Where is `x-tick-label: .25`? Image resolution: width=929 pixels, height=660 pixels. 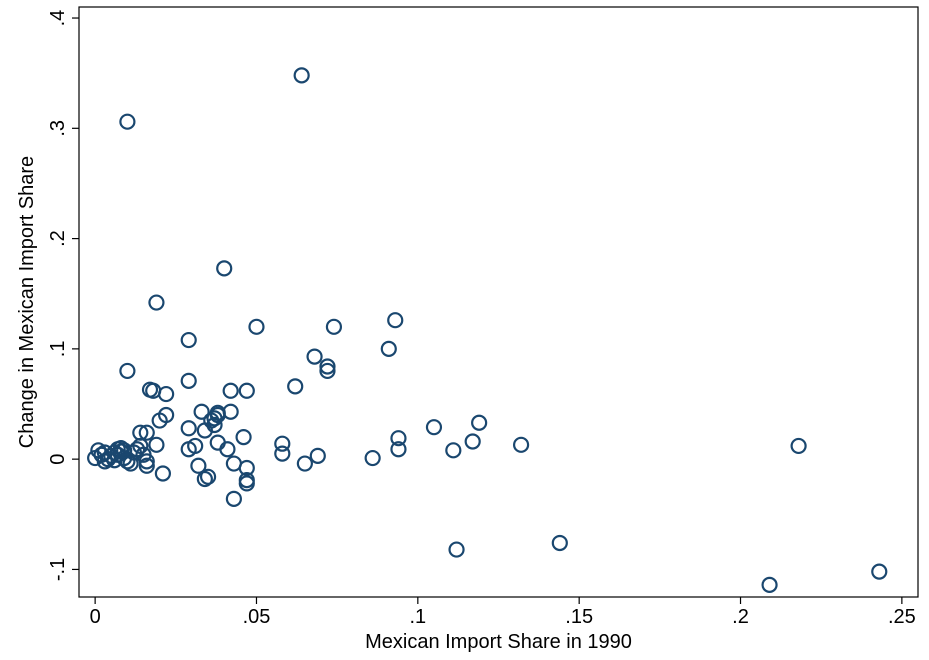 x-tick-label: .25 is located at coordinates (902, 617).